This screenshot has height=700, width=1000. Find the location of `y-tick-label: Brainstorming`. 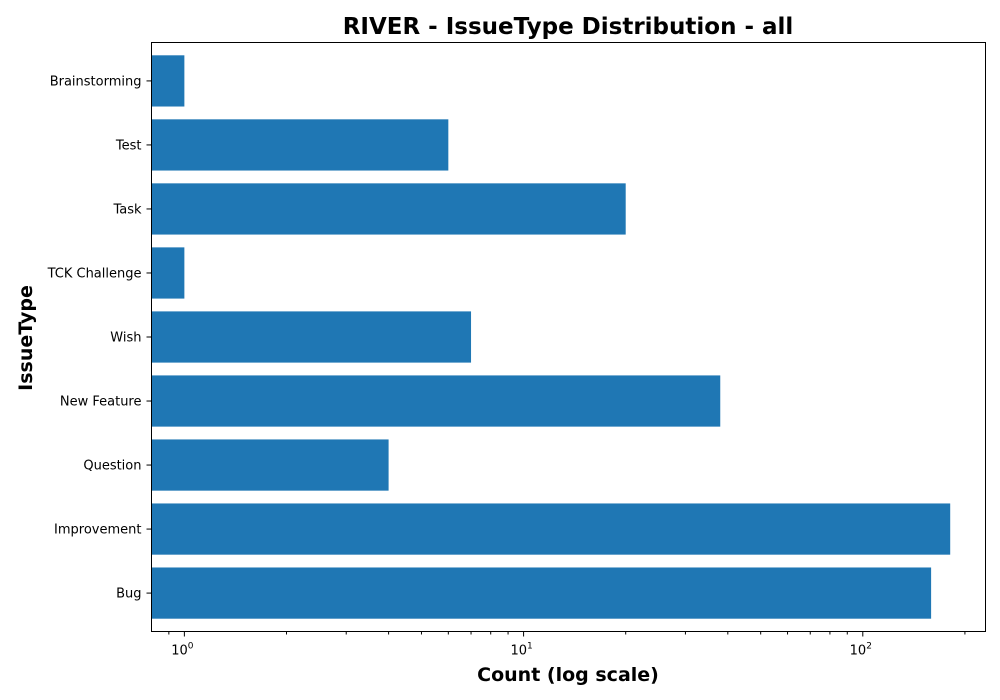

y-tick-label: Brainstorming is located at coordinates (96, 81).